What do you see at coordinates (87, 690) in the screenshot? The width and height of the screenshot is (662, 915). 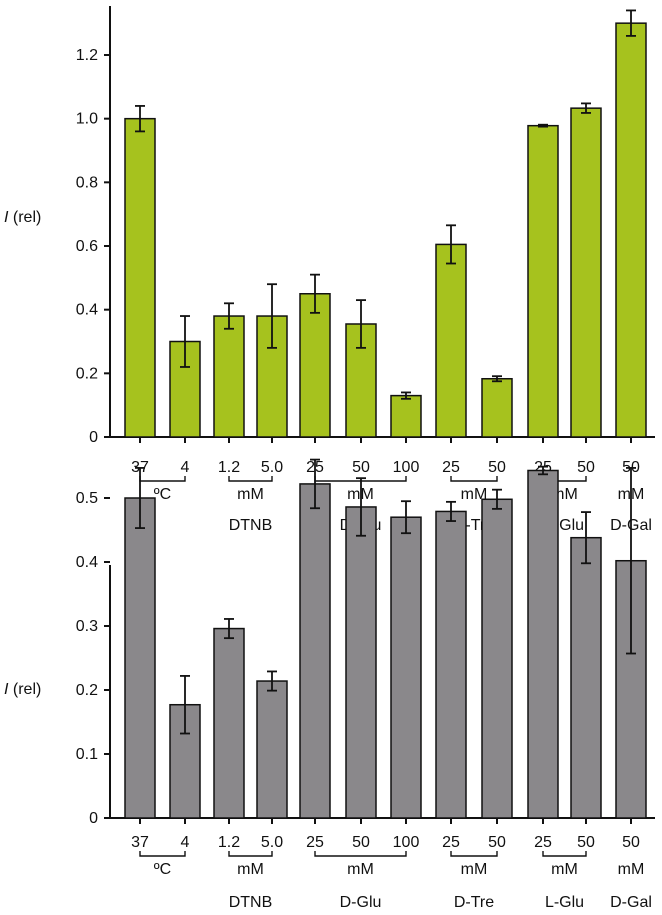 I see `y-tick-label-bottom: 0.2` at bounding box center [87, 690].